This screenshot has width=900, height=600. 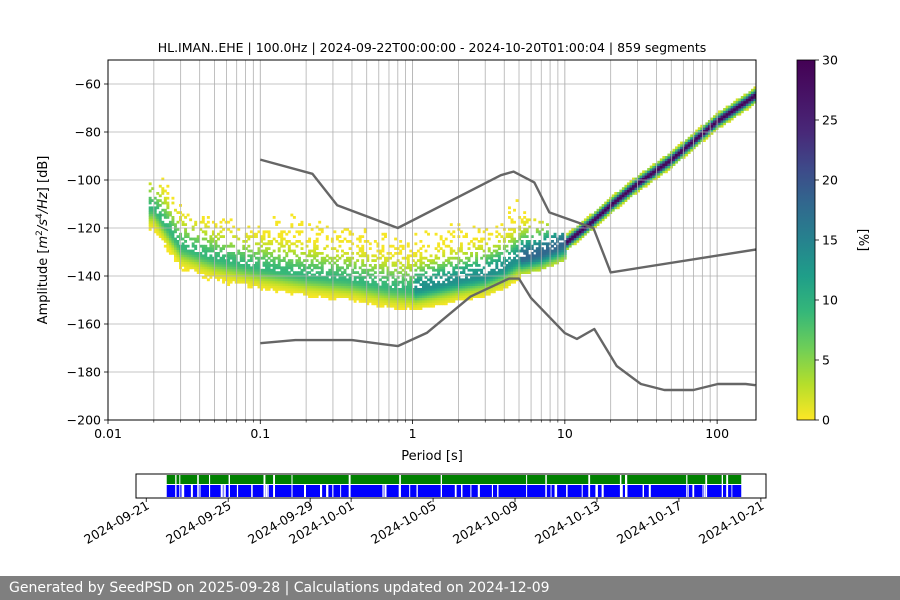 I want to click on timeline-tick-label: 2024-10-17, so click(x=649, y=522).